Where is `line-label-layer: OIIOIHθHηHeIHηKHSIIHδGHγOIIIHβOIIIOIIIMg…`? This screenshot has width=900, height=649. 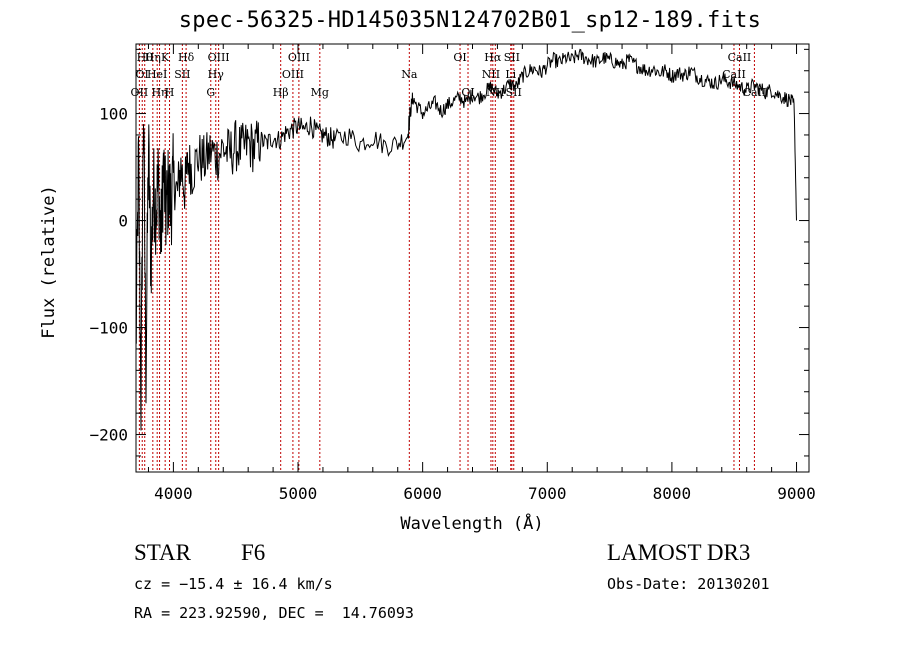 line-label-layer: OIIOIHθHηHeIHηKHSIIHδGHγOIIIHβOIIIOIIIMg… is located at coordinates (449, 75).